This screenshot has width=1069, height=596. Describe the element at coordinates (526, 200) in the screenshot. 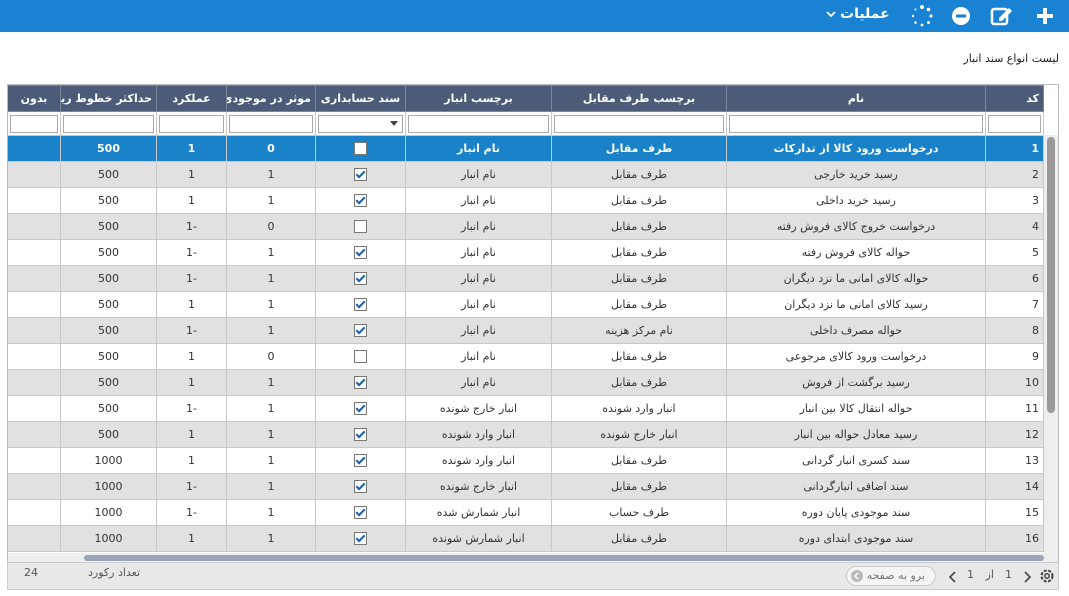

I see `table-row: 3 رسید خرید داخلی طرف مقابل نام انبار 1 1 500` at that location.